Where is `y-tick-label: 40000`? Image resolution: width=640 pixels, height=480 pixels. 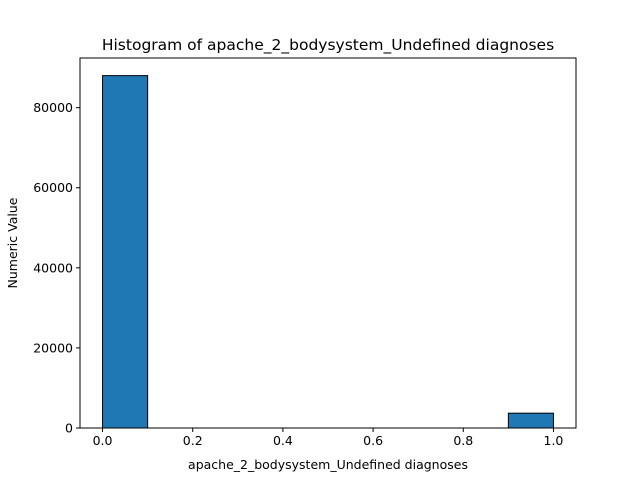
y-tick-label: 40000 is located at coordinates (53, 267).